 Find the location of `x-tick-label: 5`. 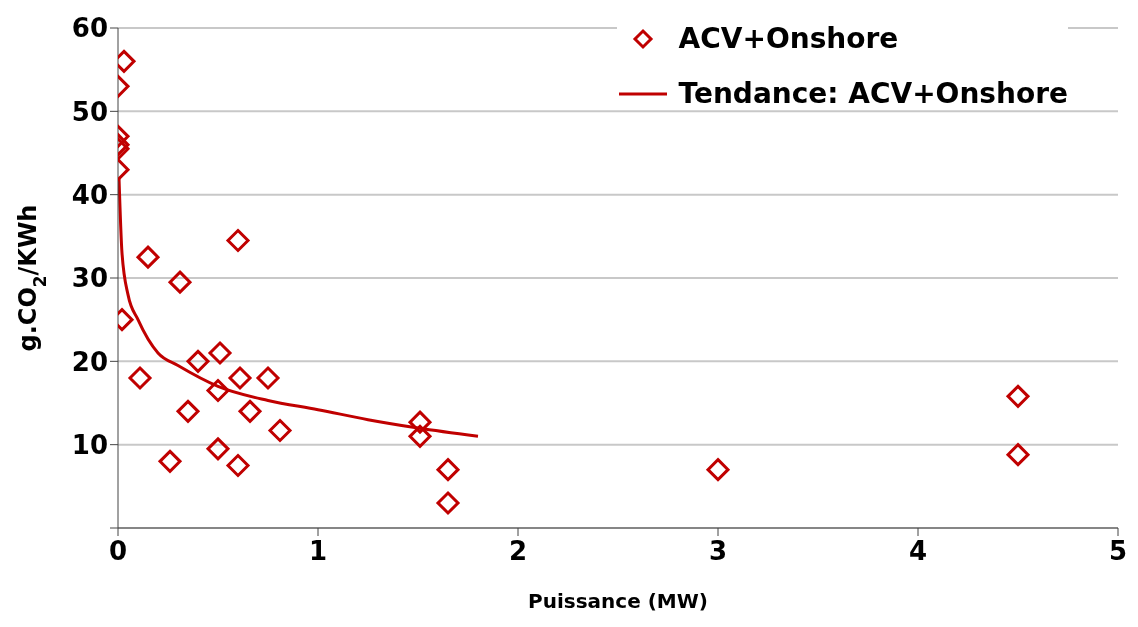

x-tick-label: 5 is located at coordinates (1118, 551).